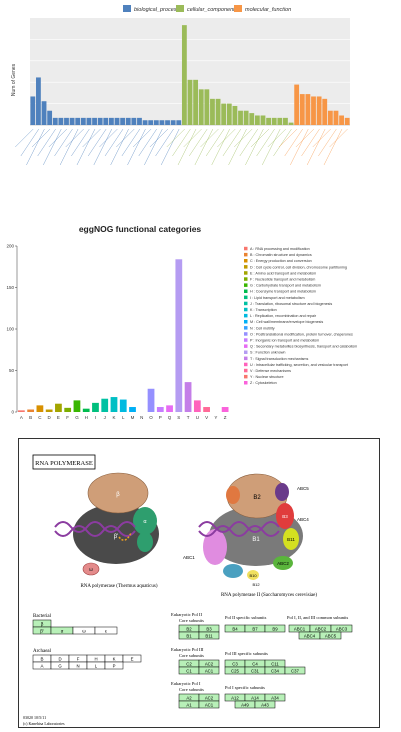  Describe the element at coordinates (42, 624) in the screenshot. I see `bacterial-beta-text: β` at that location.